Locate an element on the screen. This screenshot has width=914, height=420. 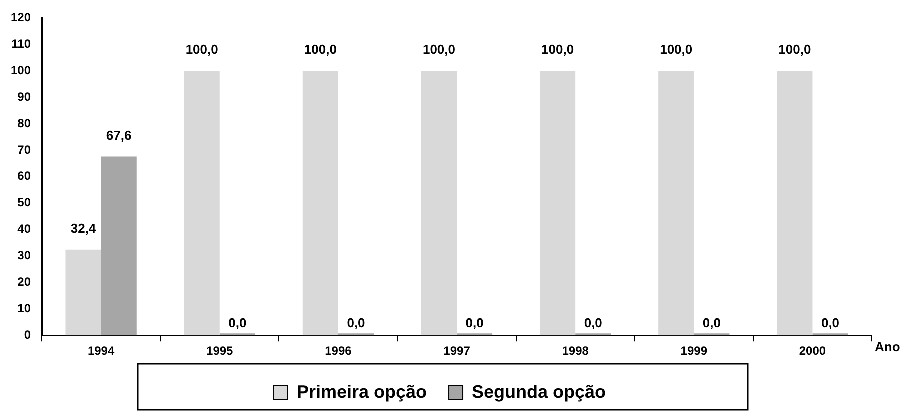
legend-label: Primeira opção is located at coordinates (362, 392).